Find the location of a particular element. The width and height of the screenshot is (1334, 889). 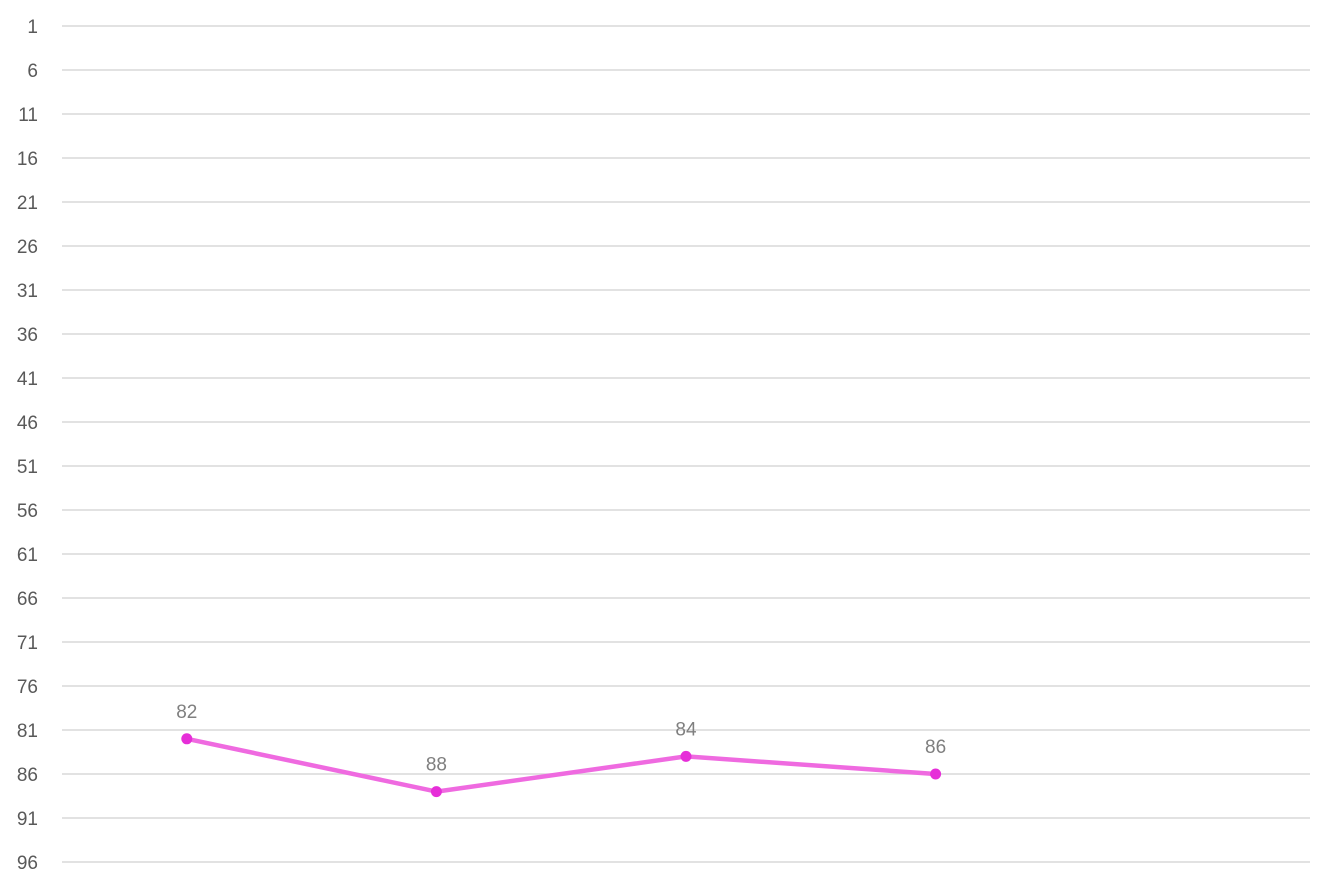

y-tick-label: 11 is located at coordinates (28, 115).